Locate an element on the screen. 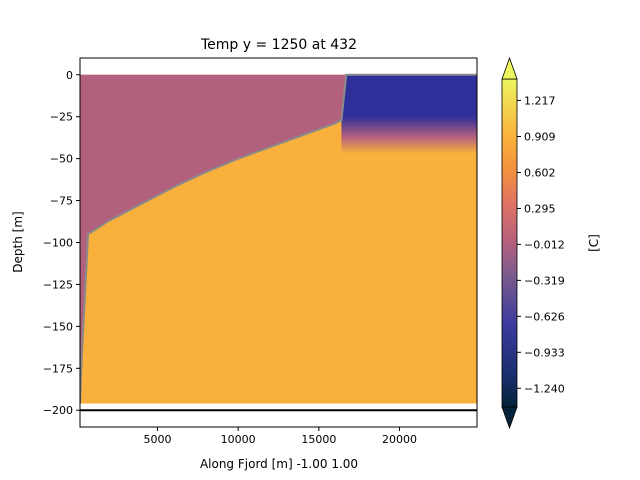 The image size is (640, 480). colorbar-body is located at coordinates (509, 243).